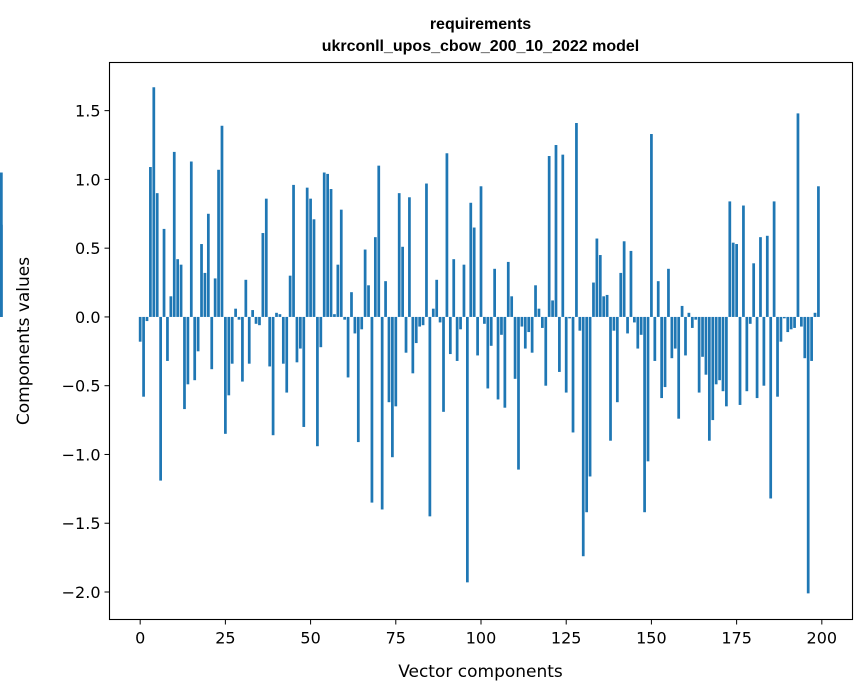 The height and width of the screenshot is (696, 867). Describe the element at coordinates (81, 592) in the screenshot. I see `y-tick-label: −2.0` at that location.